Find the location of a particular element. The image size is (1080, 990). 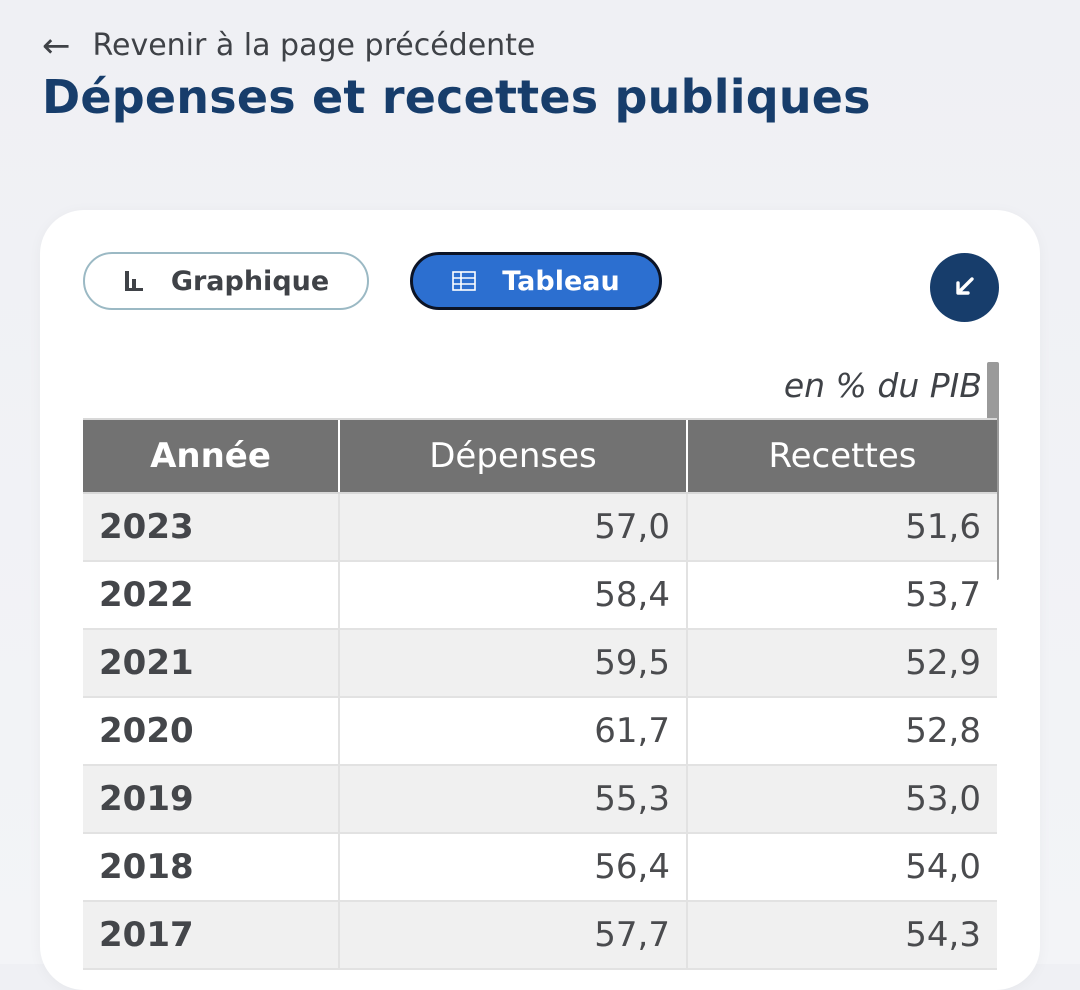

depenses-cell: 59,5 is located at coordinates (512, 663).